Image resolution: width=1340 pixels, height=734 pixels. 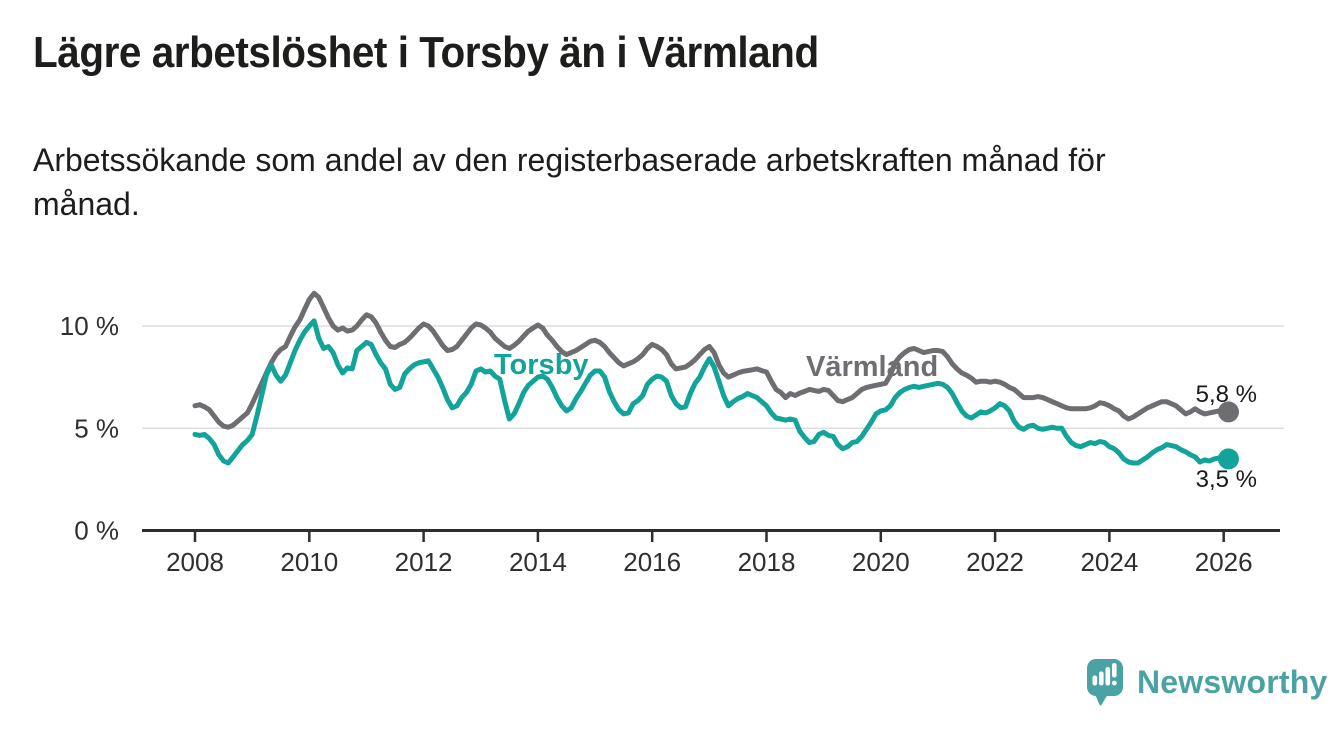 What do you see at coordinates (1109, 562) in the screenshot?
I see `x-tick-label: 2024` at bounding box center [1109, 562].